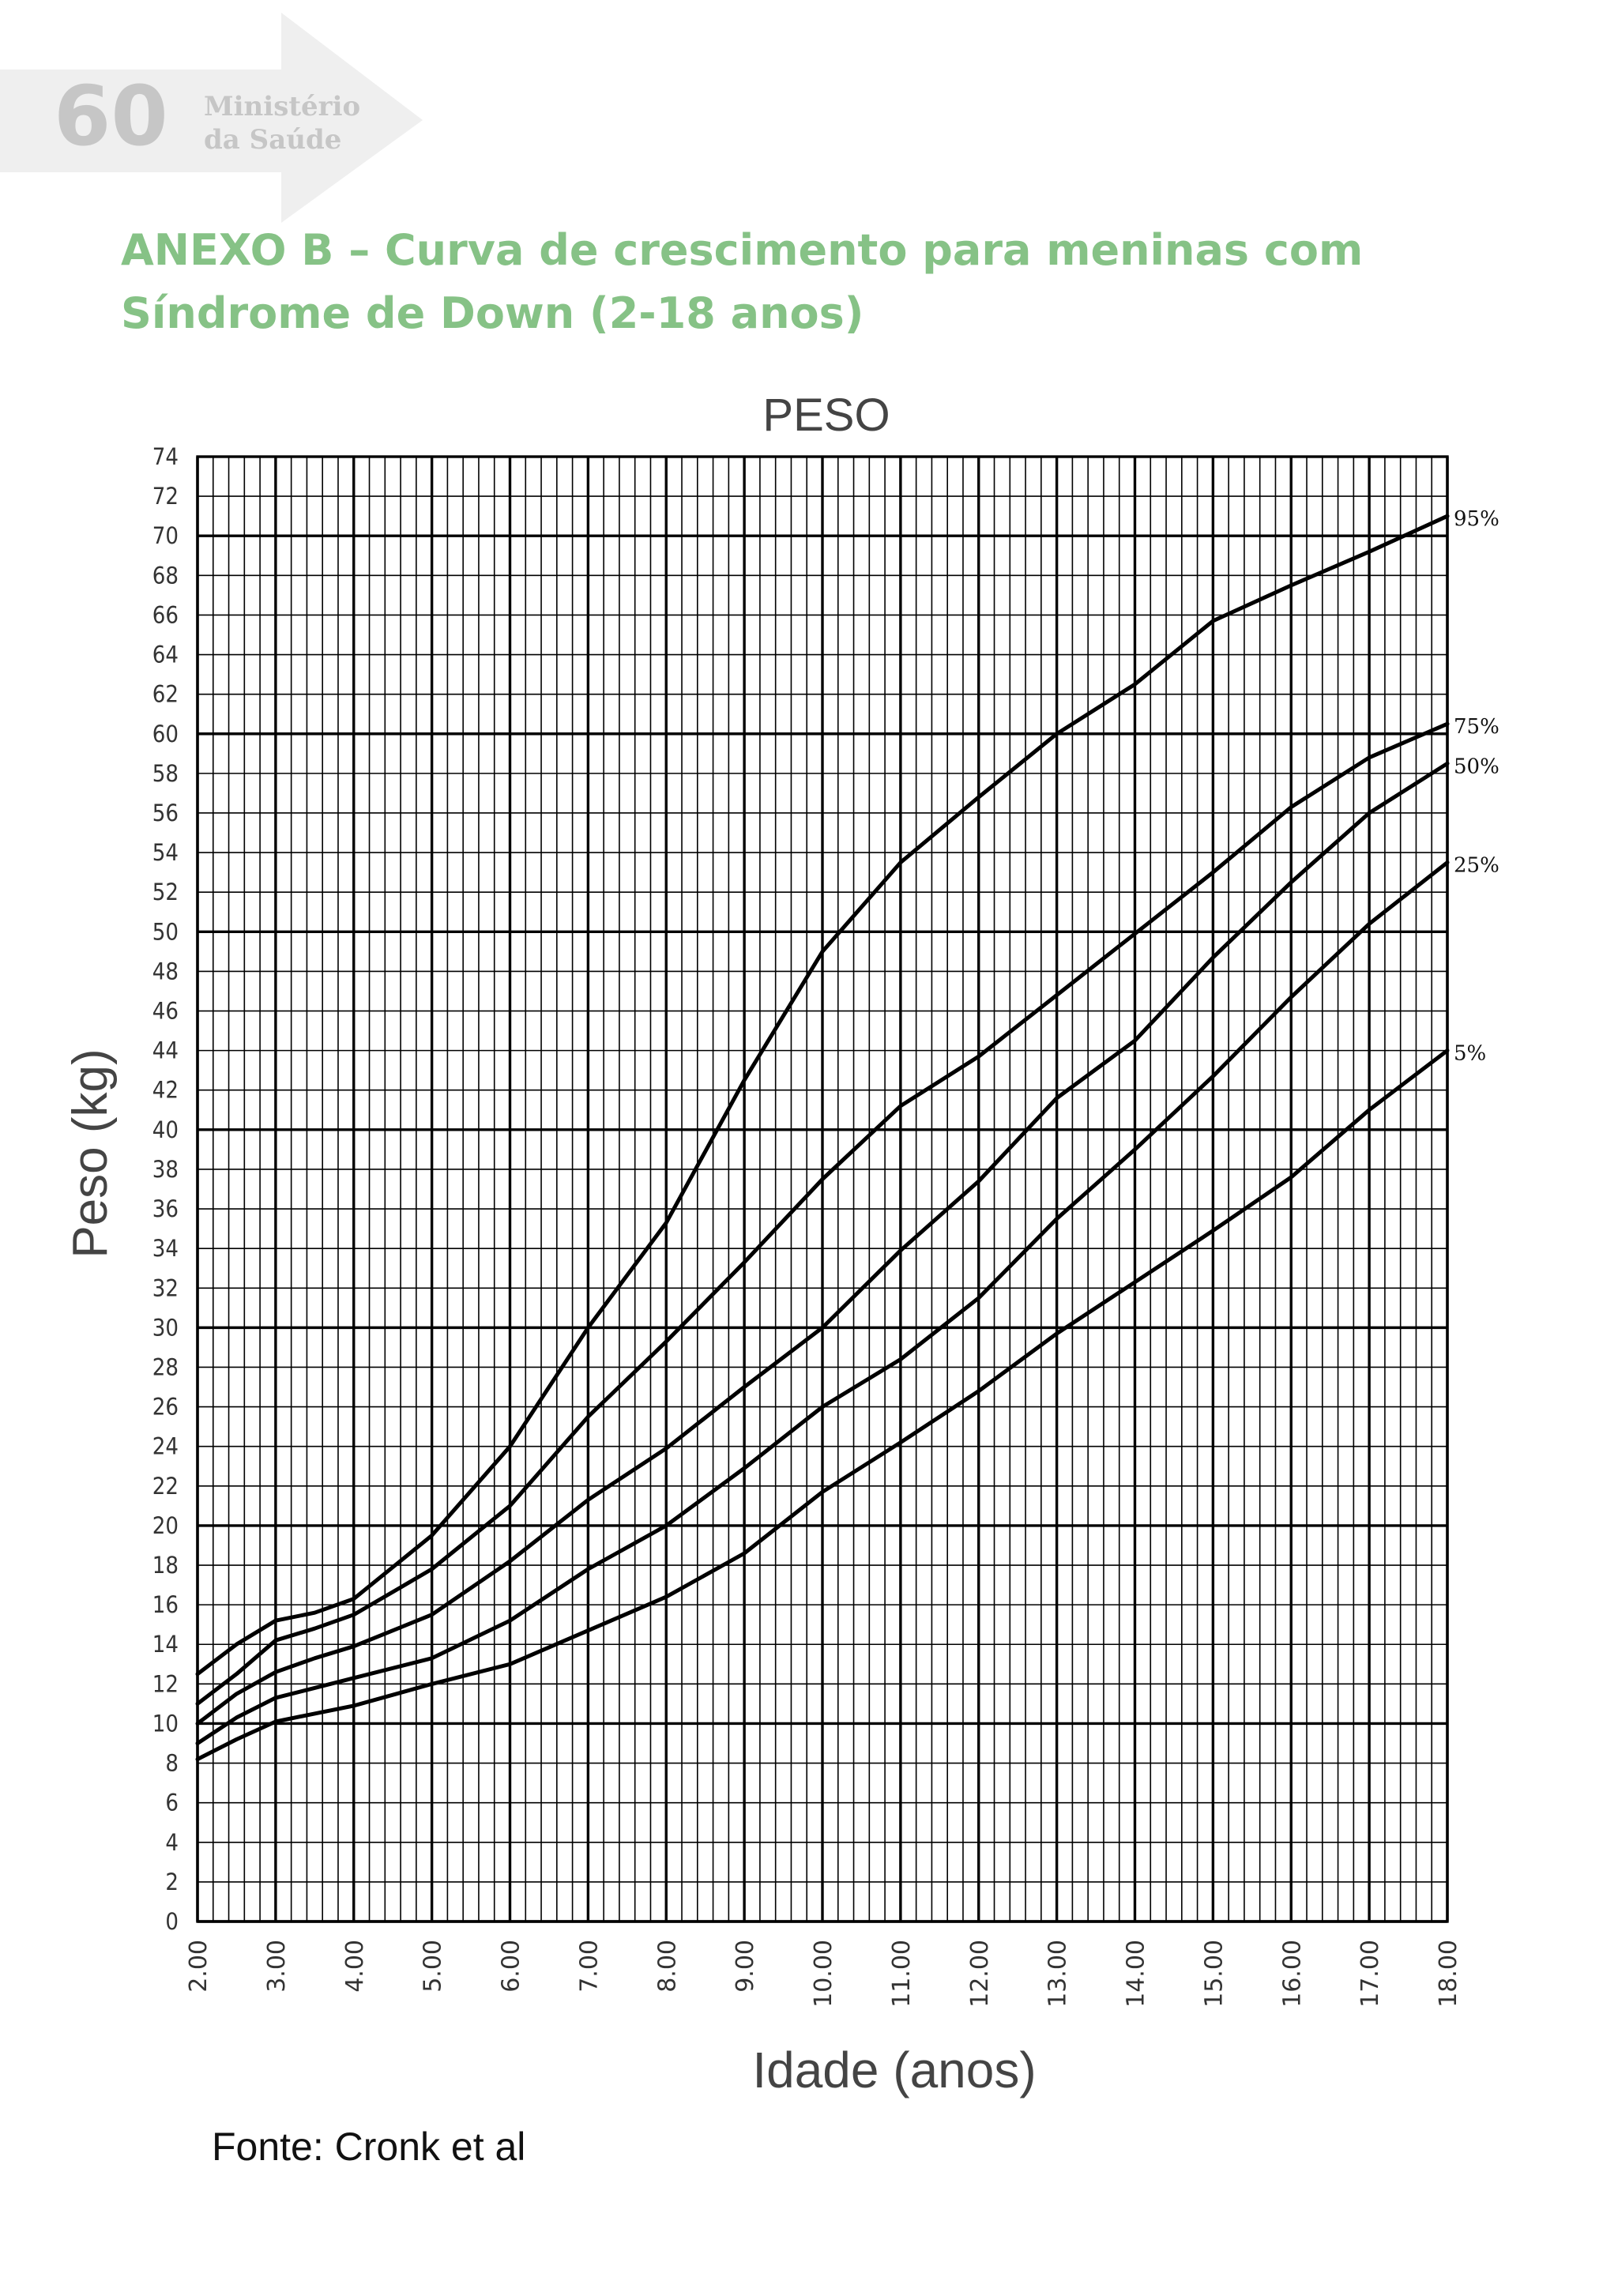  Describe the element at coordinates (894, 2070) in the screenshot. I see `x-axis-label: Idade (anos)` at that location.